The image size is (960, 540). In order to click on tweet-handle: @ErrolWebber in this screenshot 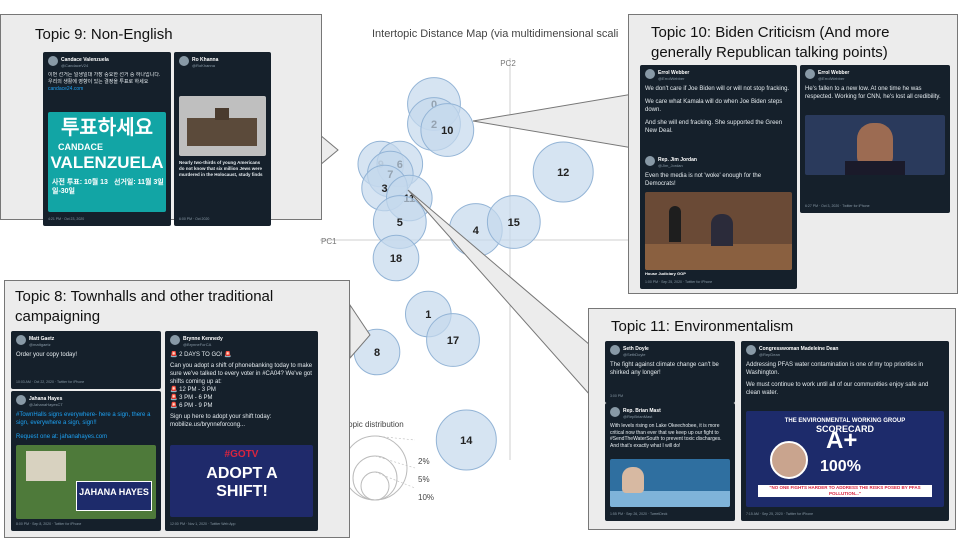, I will do `click(831, 78)`.